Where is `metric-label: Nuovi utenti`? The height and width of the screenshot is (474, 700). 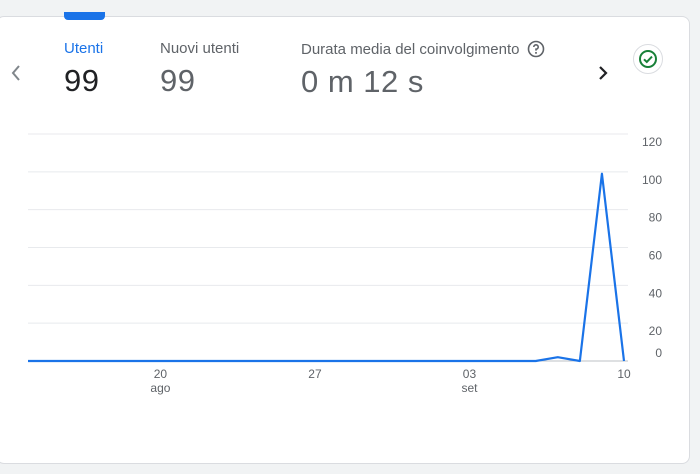 metric-label: Nuovi utenti is located at coordinates (200, 48).